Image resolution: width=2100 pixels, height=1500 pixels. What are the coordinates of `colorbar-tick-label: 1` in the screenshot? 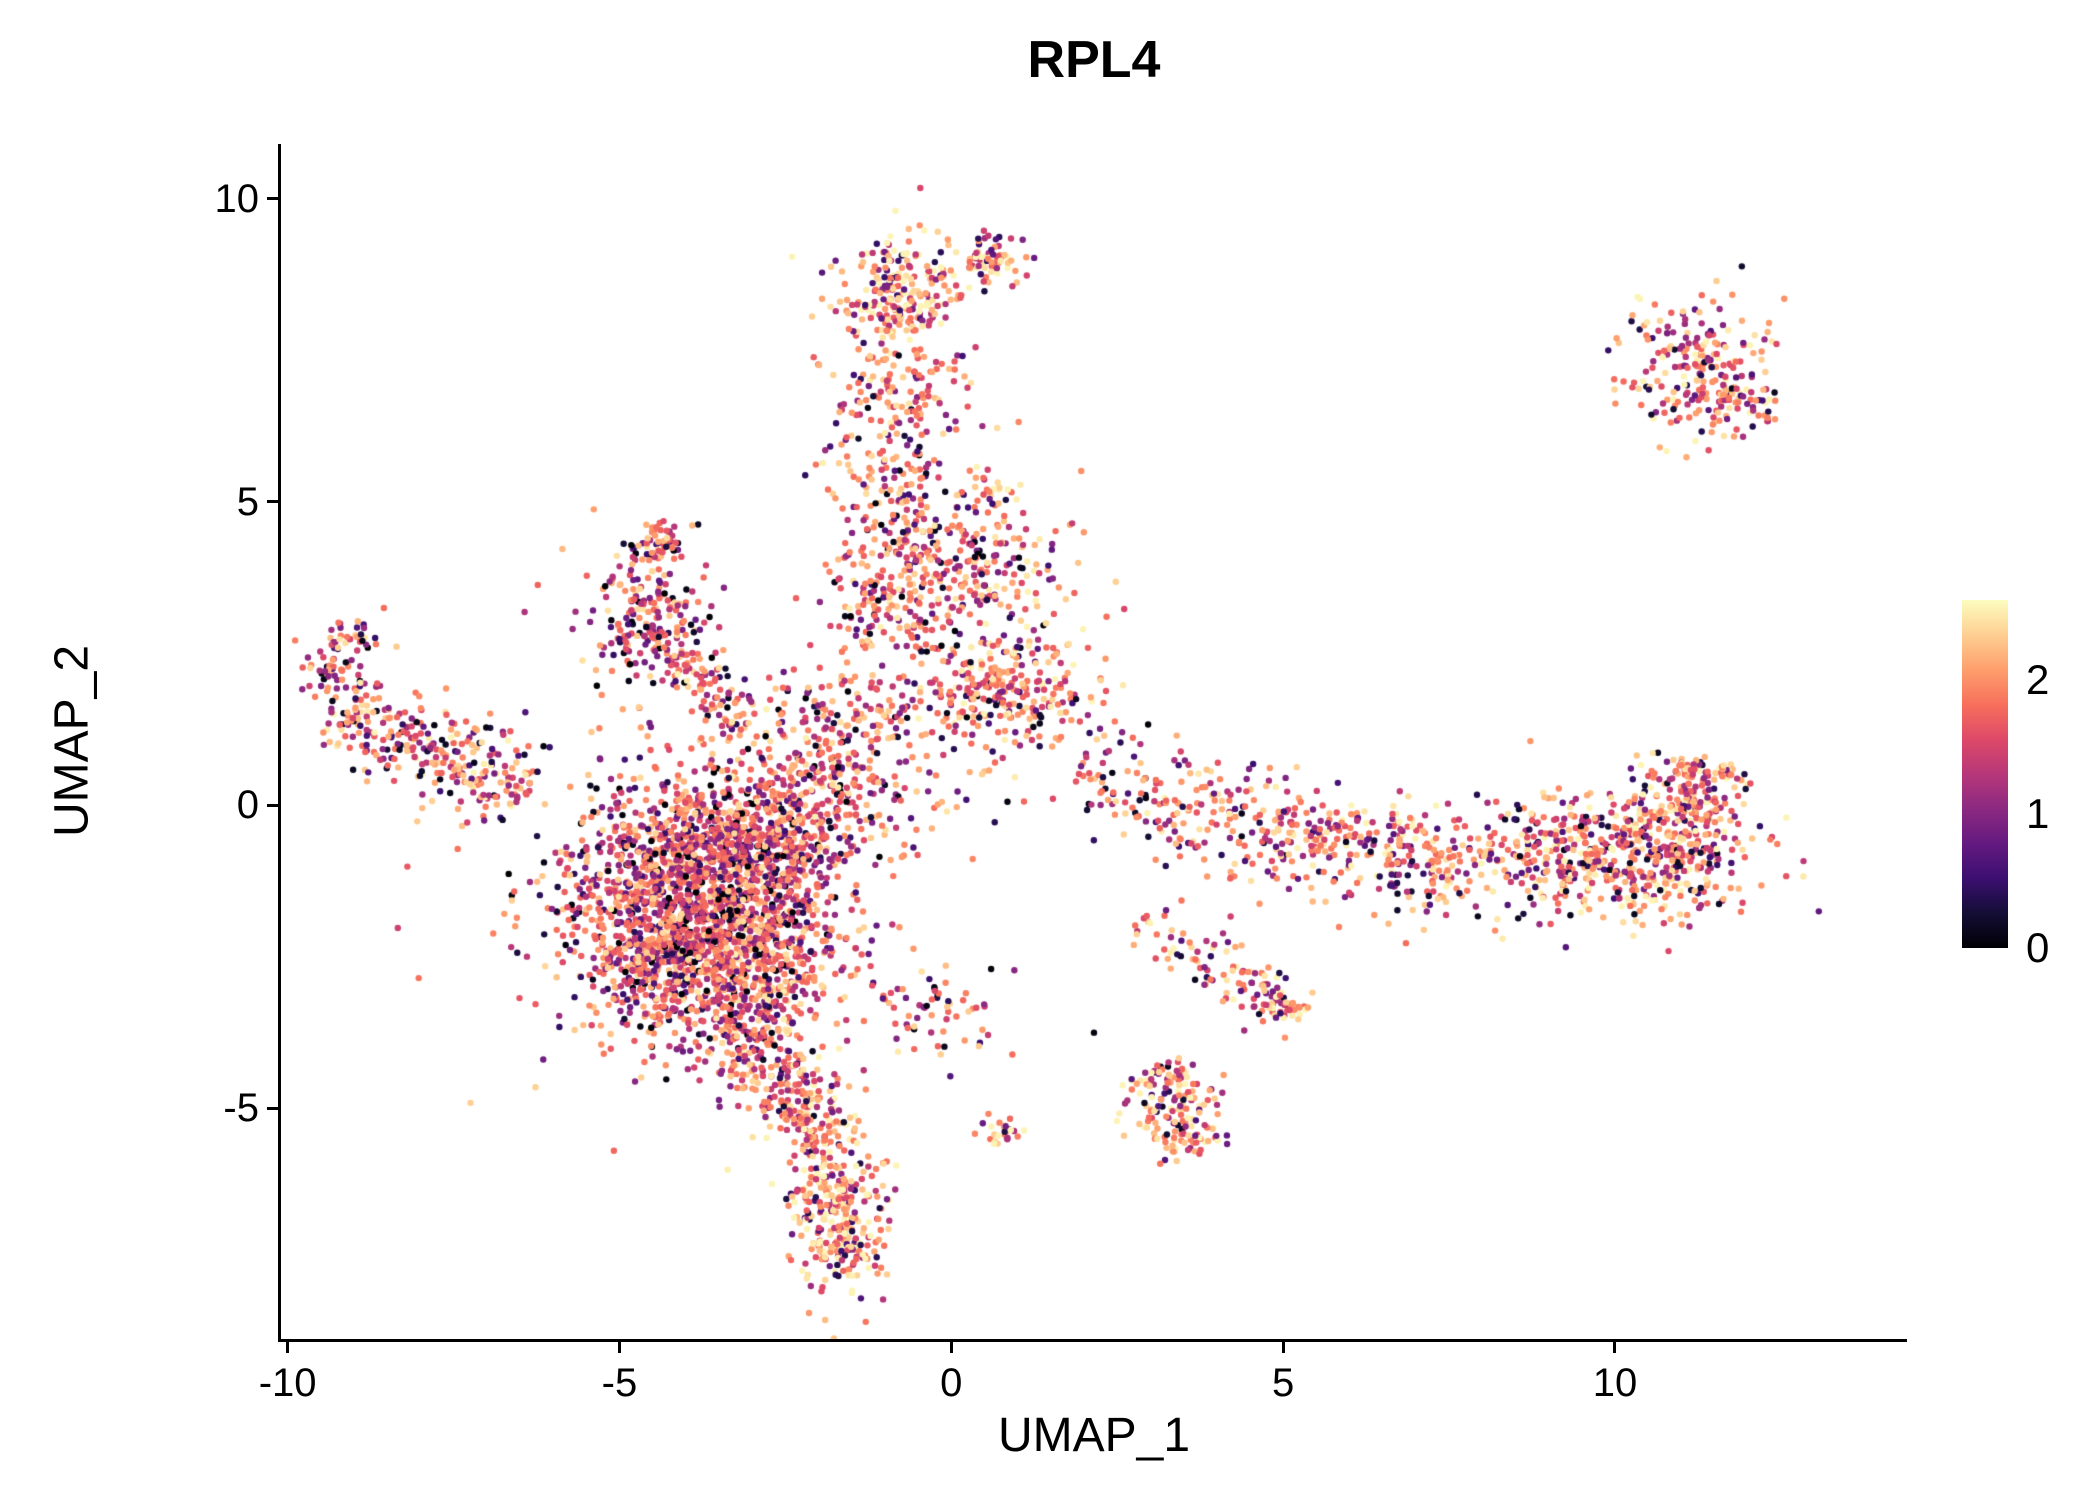 It's located at (2038, 814).